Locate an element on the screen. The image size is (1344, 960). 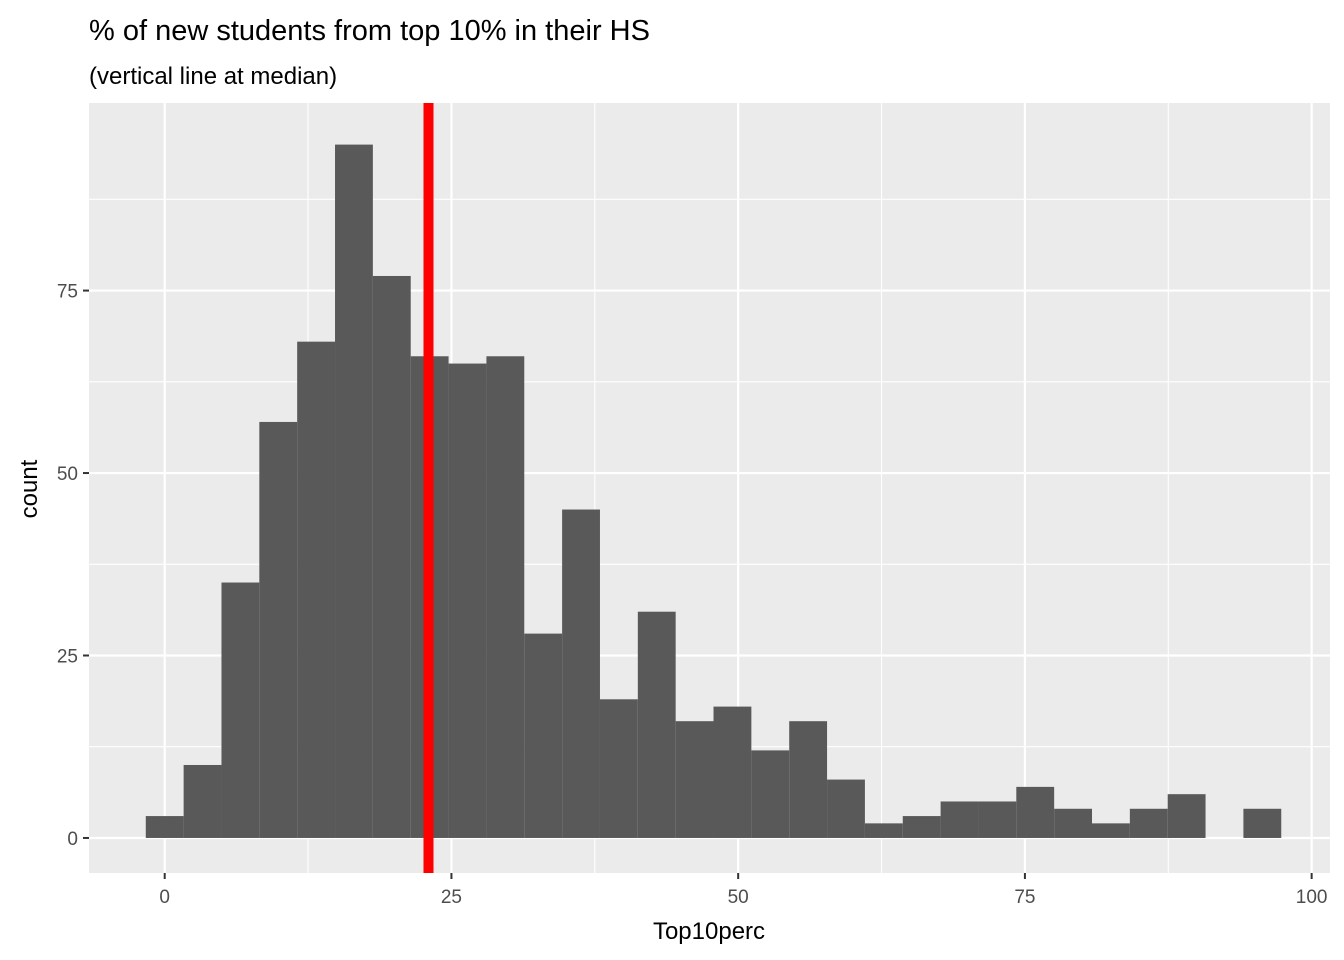
x-axis-ticks: 0 25 50 75 100 is located at coordinates (743, 890).